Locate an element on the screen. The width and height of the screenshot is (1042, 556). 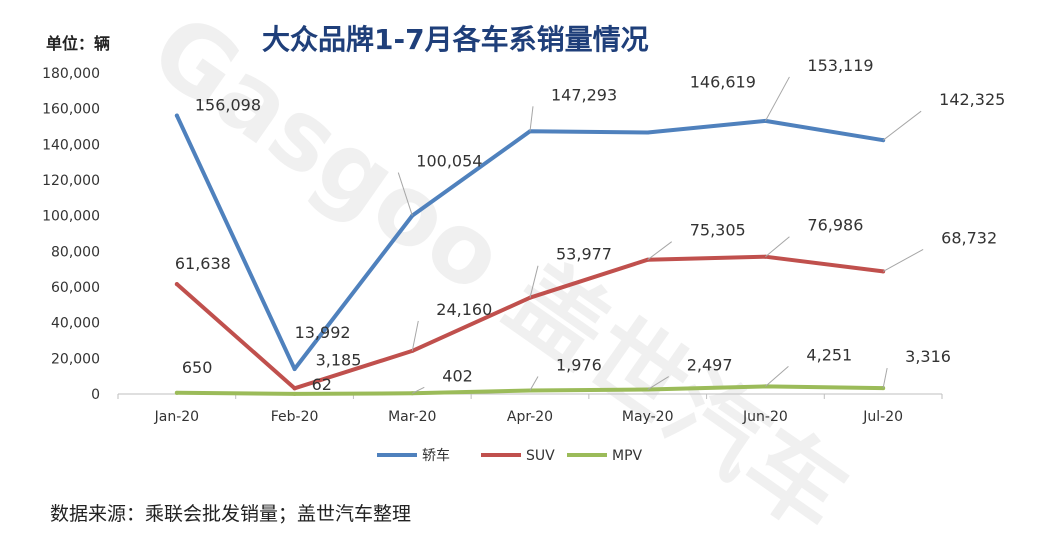
x-tick-label: Jun-20 is located at coordinates (765, 417).